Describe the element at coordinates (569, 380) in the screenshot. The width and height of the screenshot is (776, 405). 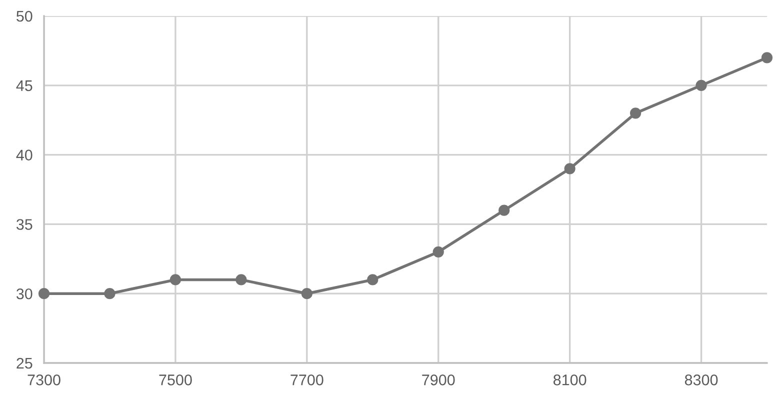
I see `x-tick-label: 8100` at that location.